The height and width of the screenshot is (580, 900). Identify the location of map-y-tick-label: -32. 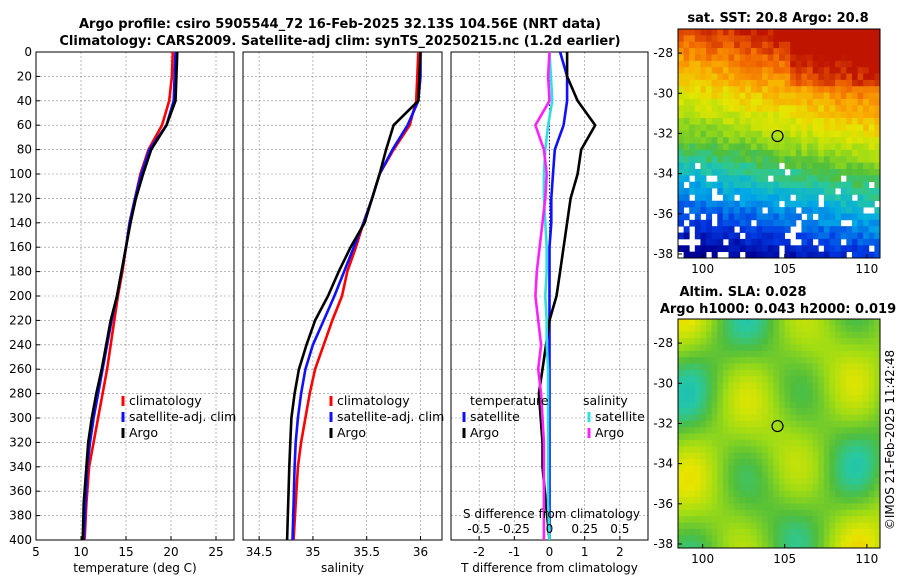
(663, 423).